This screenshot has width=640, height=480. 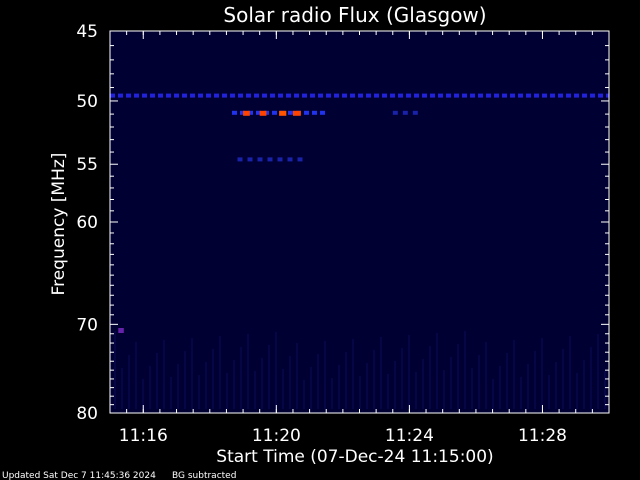 I want to click on y-tick-label: 80, so click(x=87, y=414).